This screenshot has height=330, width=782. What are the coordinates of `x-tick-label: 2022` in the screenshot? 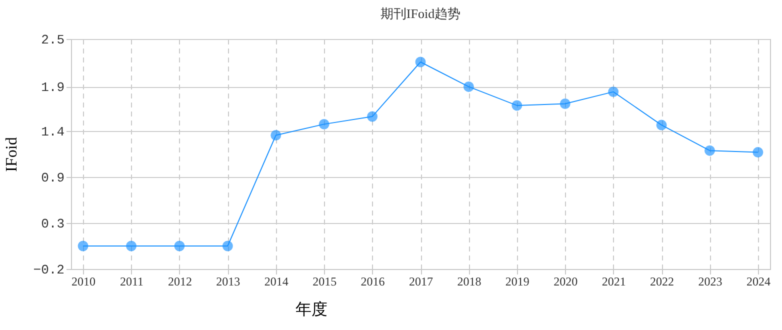 It's located at (662, 281).